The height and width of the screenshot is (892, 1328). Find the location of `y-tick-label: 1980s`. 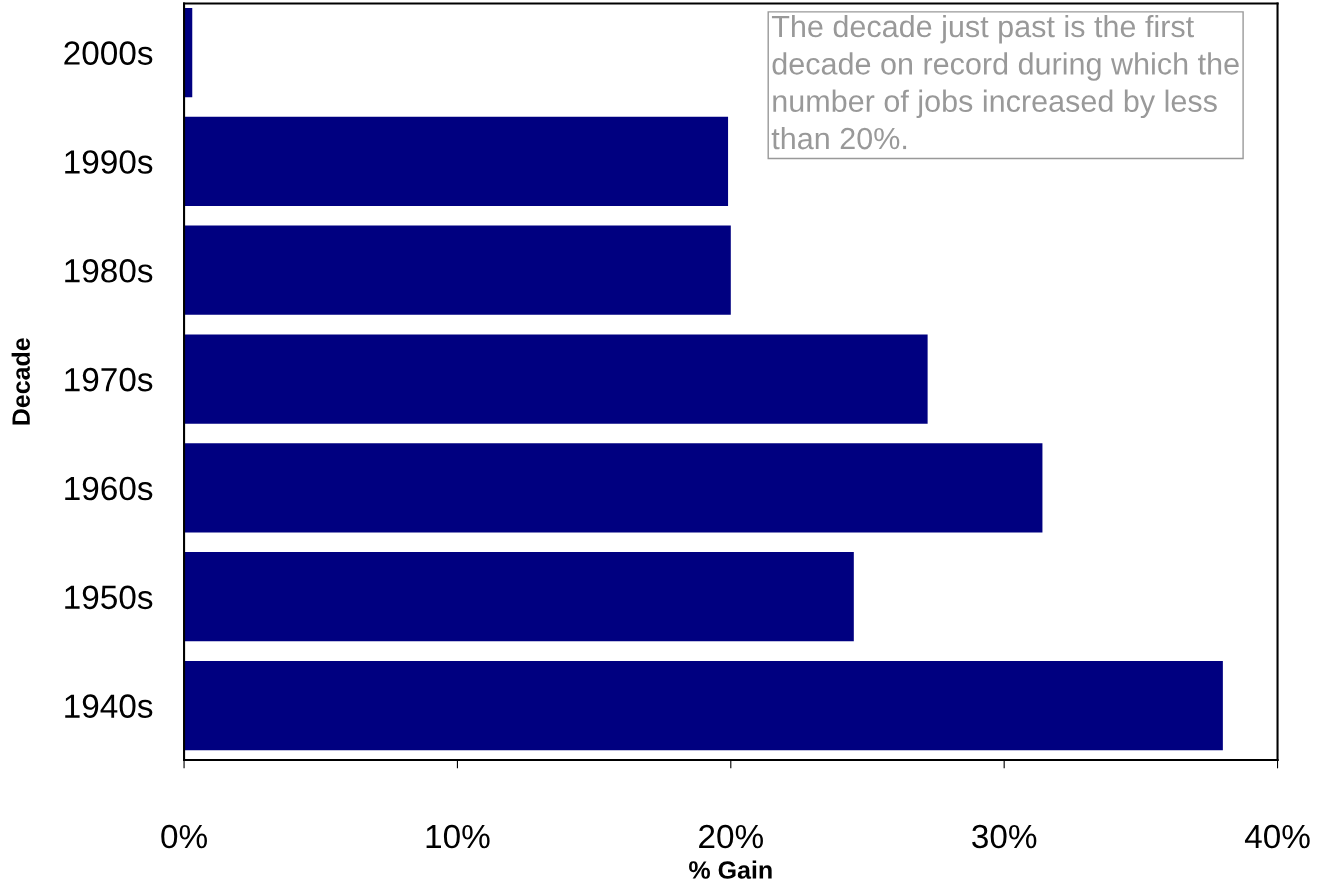

y-tick-label: 1980s is located at coordinates (109, 271).